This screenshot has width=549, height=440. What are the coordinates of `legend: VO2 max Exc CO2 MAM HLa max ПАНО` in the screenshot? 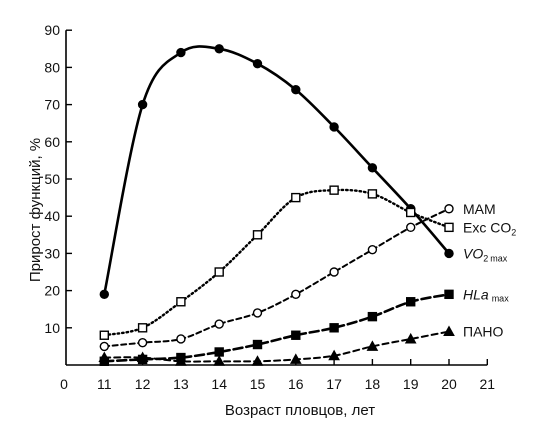 It's located at (489, 270).